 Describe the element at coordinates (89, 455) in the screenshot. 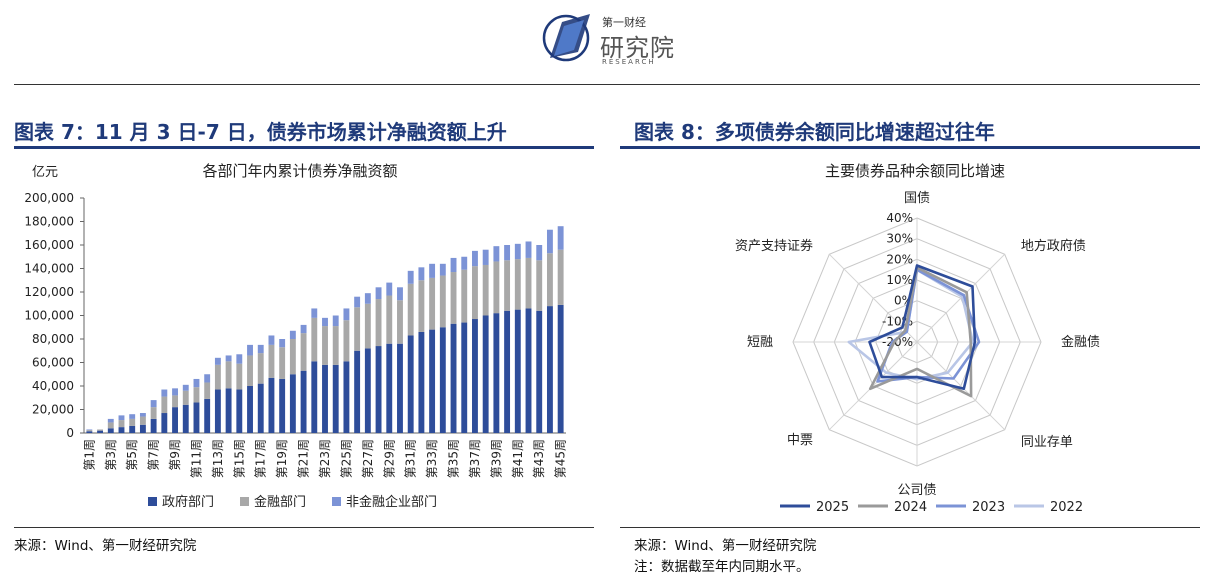

I see `x-tick-label: 第1周` at that location.